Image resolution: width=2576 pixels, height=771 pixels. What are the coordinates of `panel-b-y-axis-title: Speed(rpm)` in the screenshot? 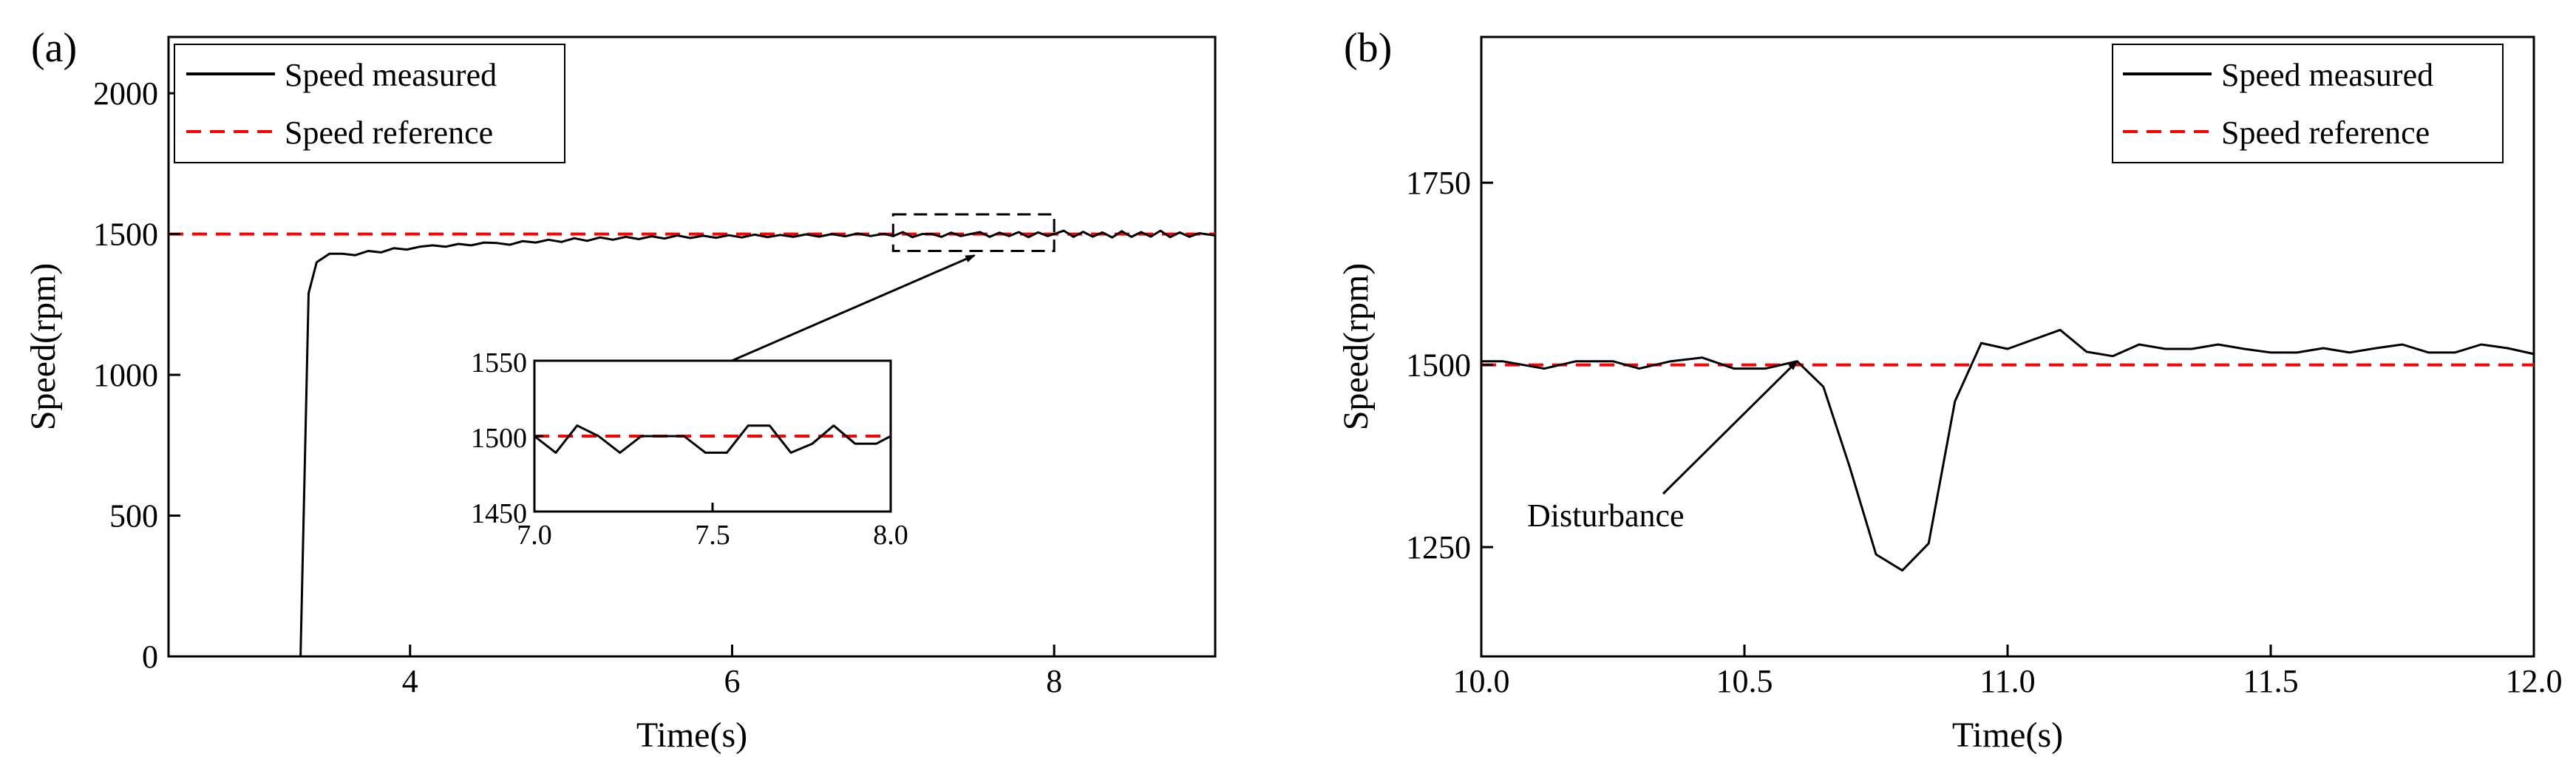 It's located at (1356, 347).